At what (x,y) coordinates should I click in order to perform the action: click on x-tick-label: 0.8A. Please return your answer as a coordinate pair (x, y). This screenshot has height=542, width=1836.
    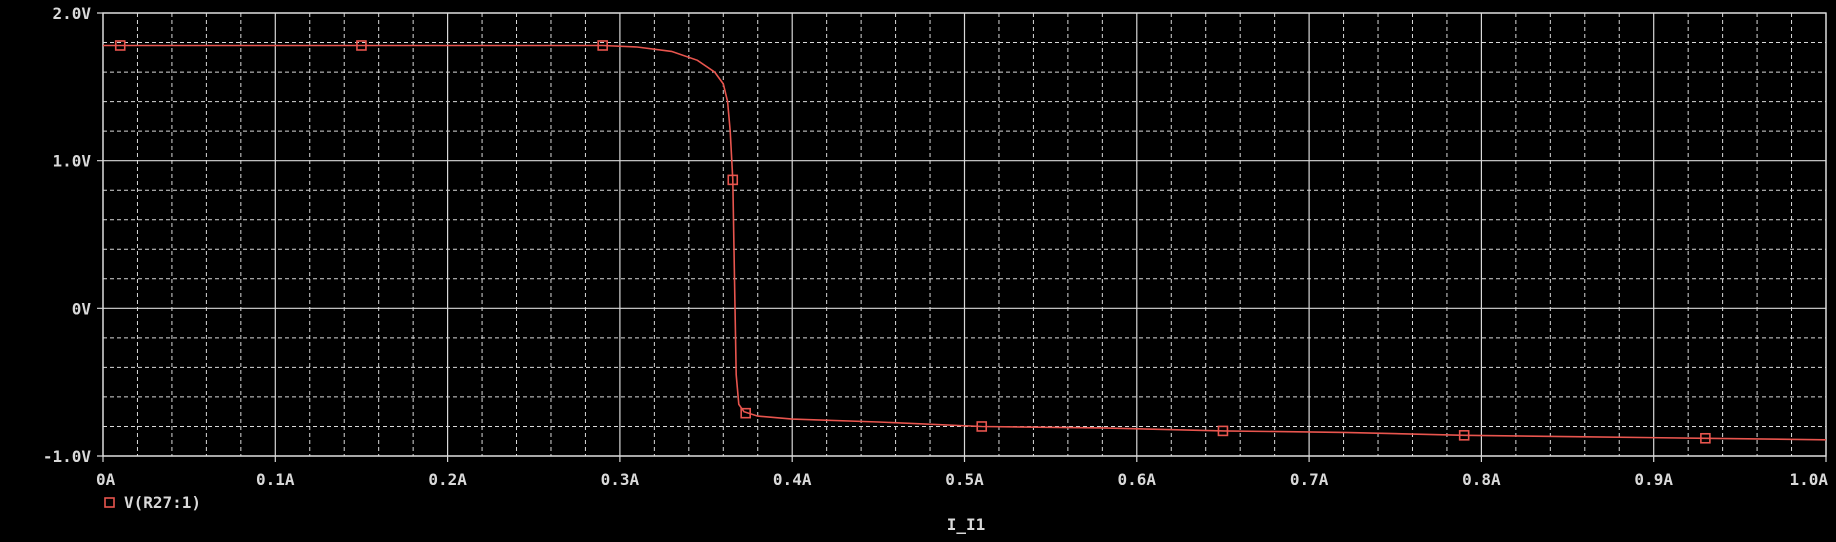
    Looking at the image, I should click on (1481, 479).